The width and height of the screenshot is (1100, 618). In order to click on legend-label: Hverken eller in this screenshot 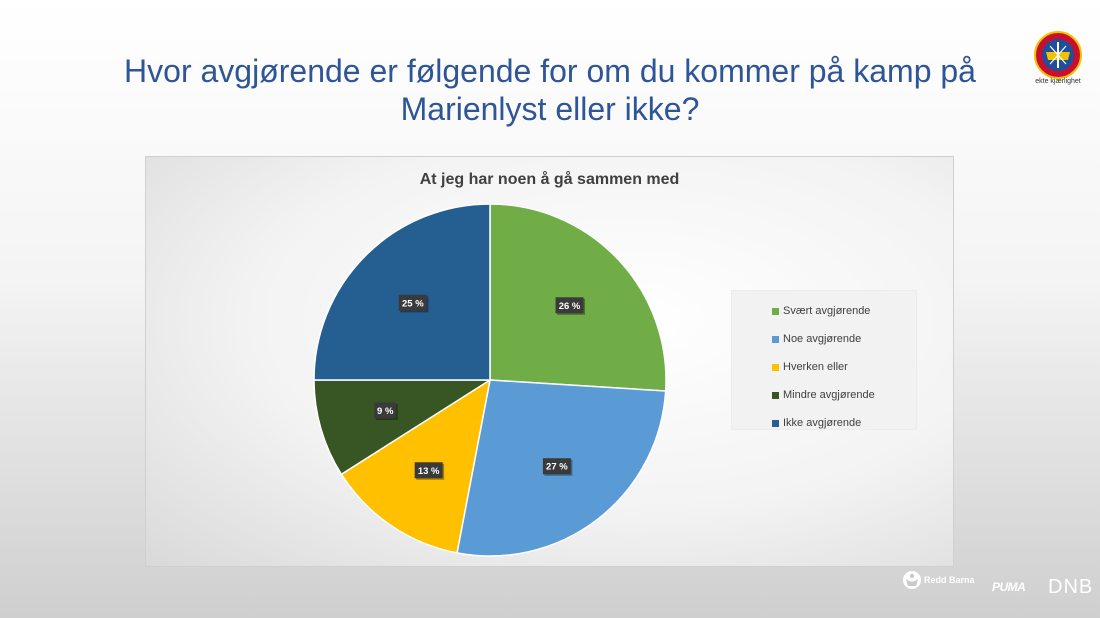, I will do `click(815, 367)`.